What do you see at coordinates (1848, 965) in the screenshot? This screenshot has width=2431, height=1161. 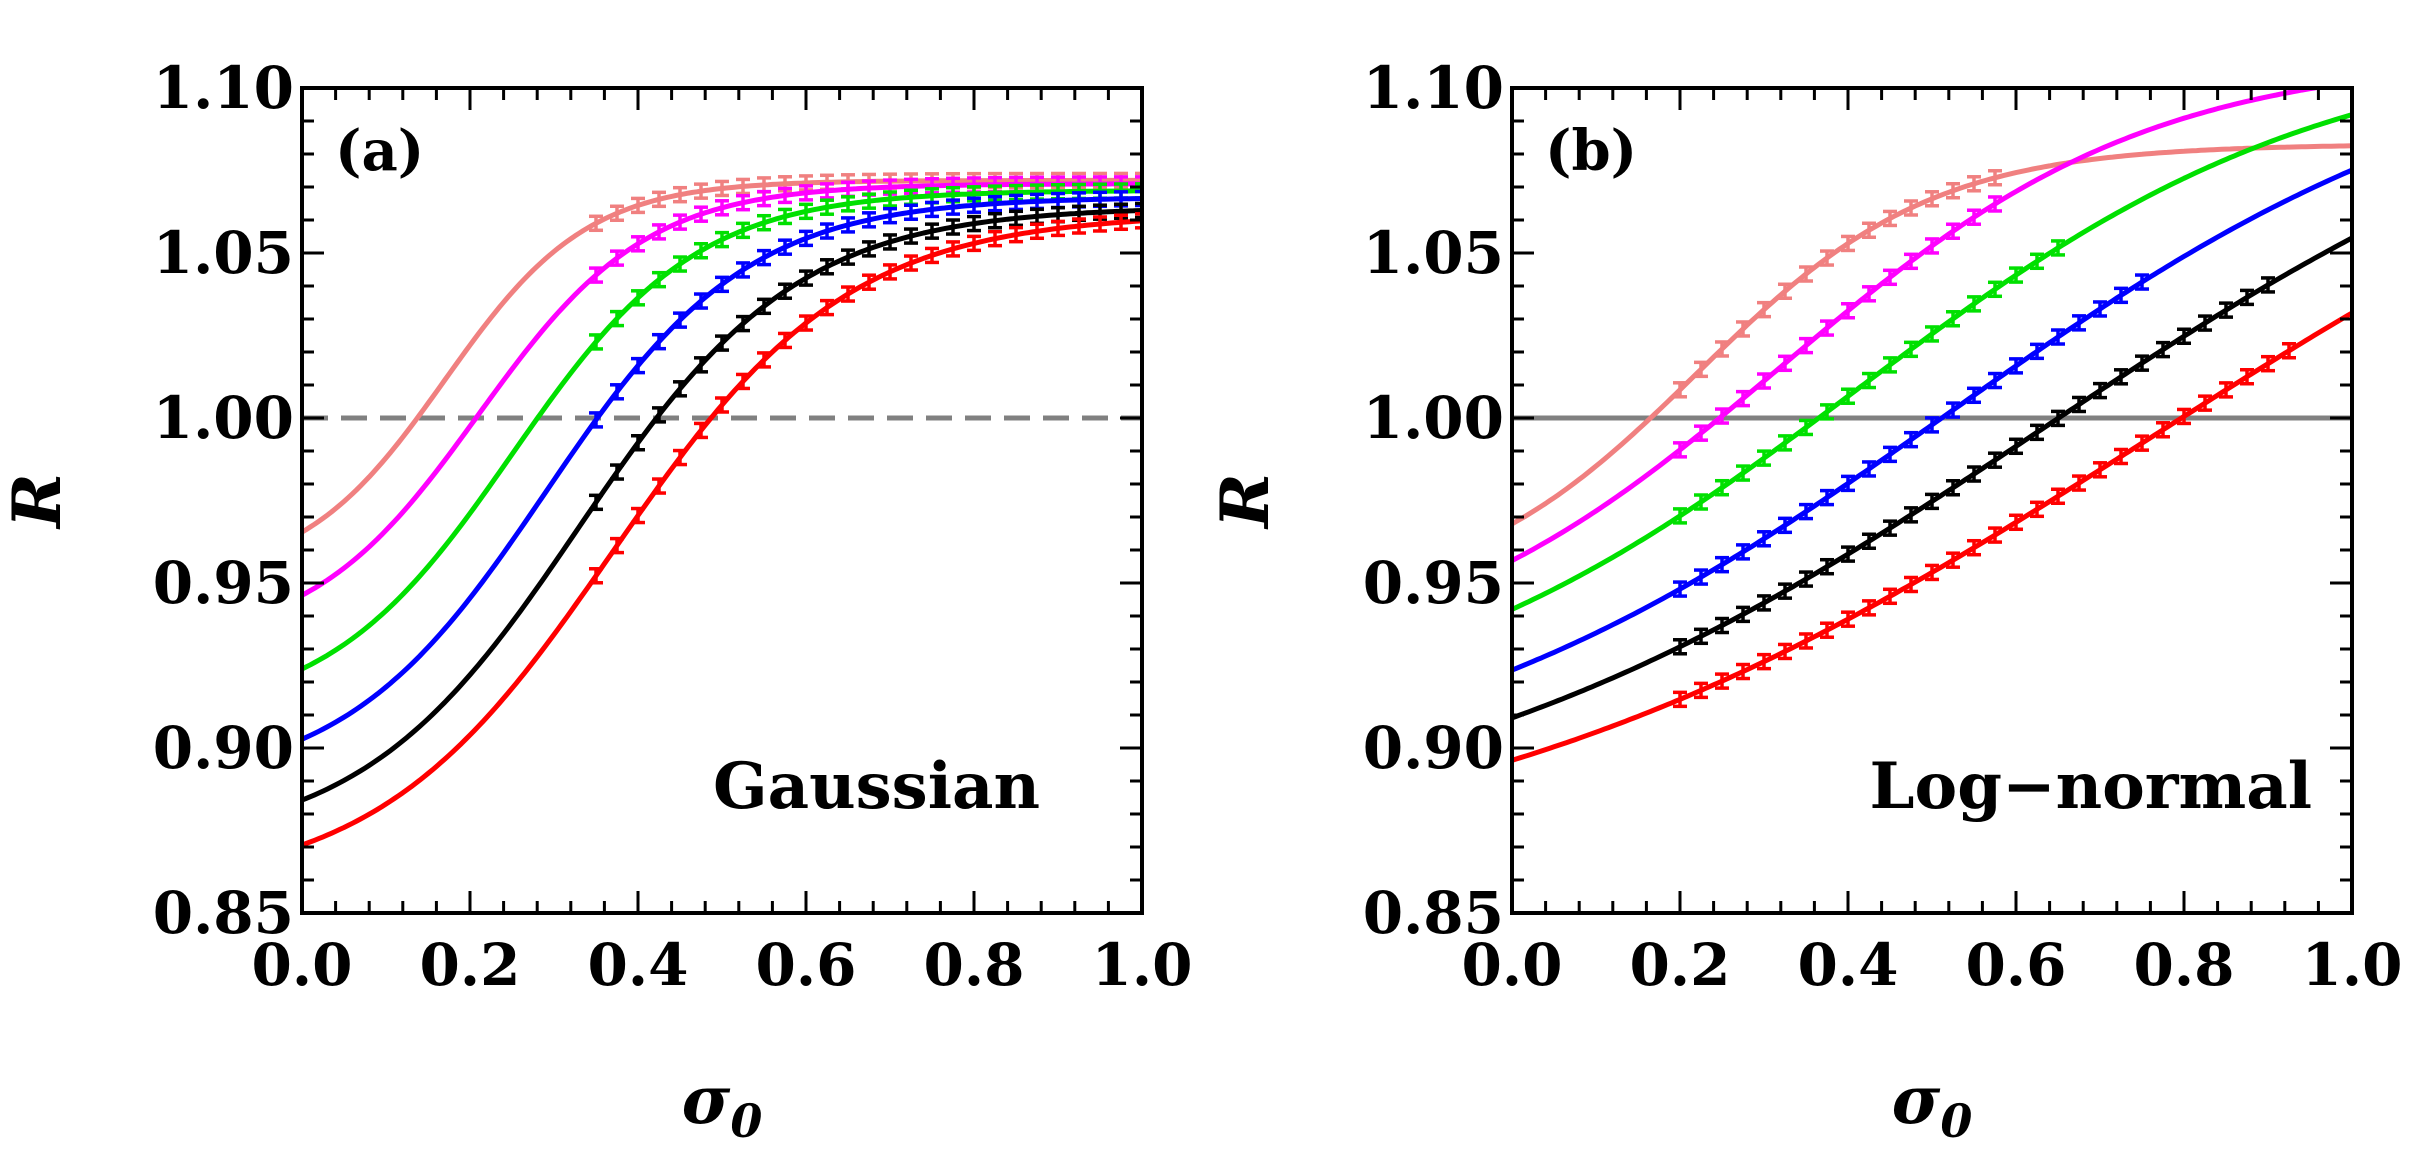 I see `x-tick-label: 0.4` at bounding box center [1848, 965].